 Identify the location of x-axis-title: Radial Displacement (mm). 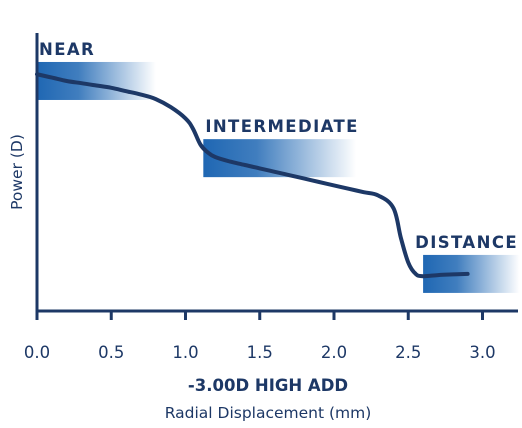
(268, 413).